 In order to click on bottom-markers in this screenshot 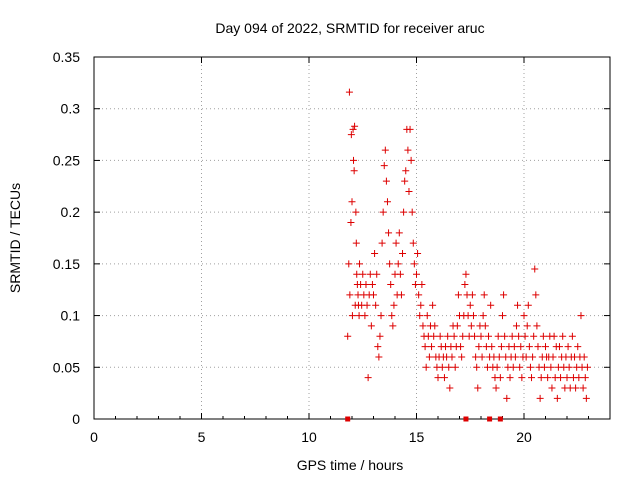, I will do `click(424, 419)`.